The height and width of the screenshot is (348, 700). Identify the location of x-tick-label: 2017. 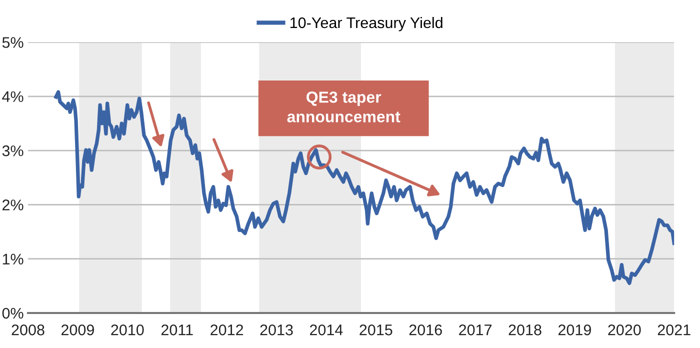
(475, 330).